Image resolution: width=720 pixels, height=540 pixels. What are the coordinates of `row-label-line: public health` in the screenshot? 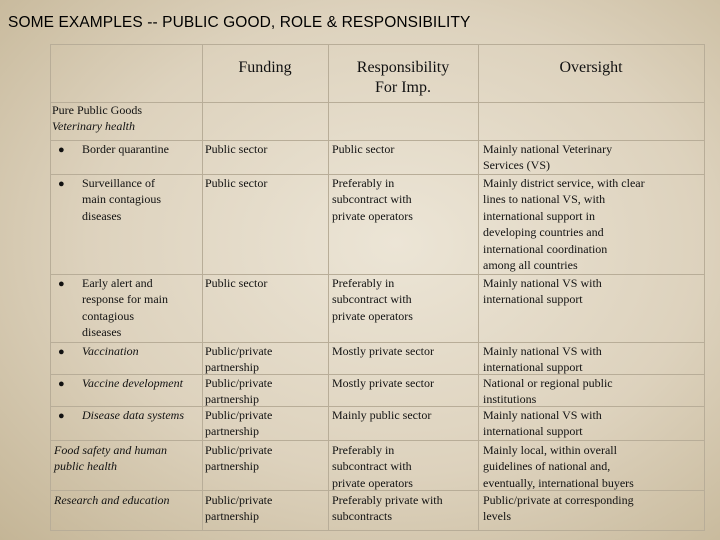 It's located at (85, 466).